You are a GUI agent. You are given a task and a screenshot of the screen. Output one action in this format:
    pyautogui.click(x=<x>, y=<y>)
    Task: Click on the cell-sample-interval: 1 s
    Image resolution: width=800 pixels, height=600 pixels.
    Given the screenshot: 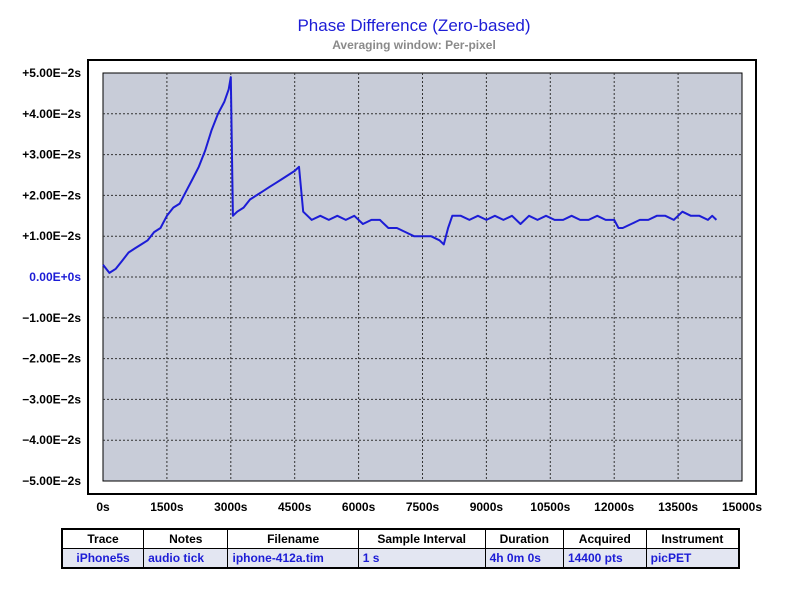 What is the action you would take?
    pyautogui.click(x=421, y=558)
    